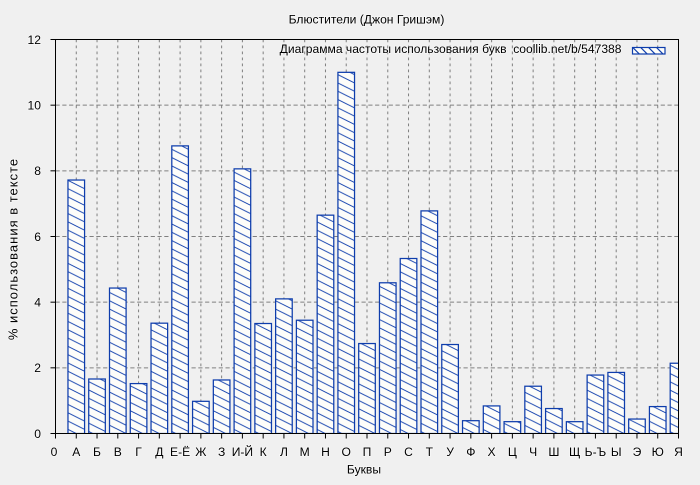  What do you see at coordinates (364, 470) in the screenshot?
I see `svg-text: Буквы` at bounding box center [364, 470].